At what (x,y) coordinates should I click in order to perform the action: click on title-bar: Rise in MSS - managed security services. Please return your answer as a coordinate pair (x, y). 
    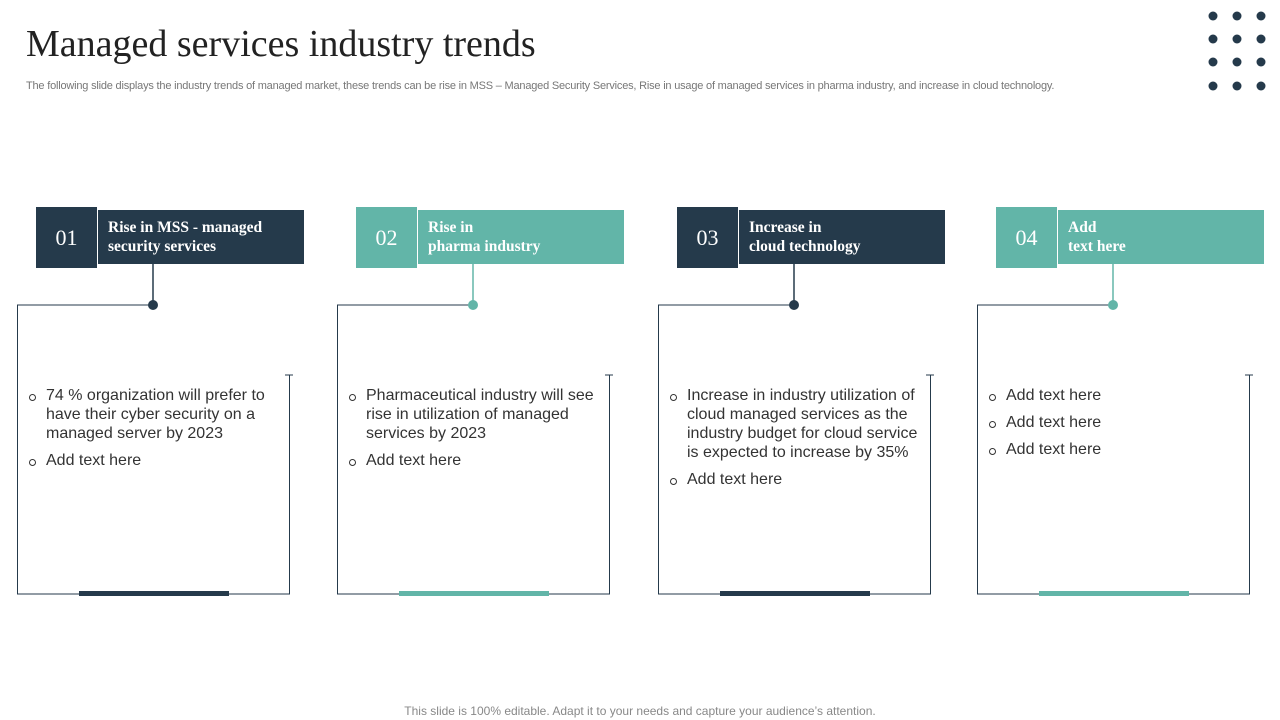
    Looking at the image, I should click on (201, 237).